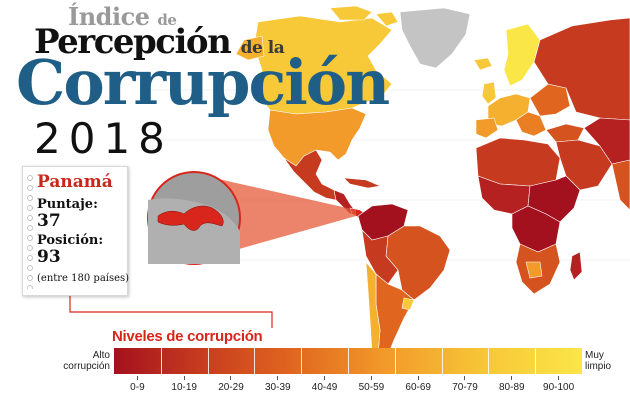  I want to click on country-middle-east, so click(584, 165).